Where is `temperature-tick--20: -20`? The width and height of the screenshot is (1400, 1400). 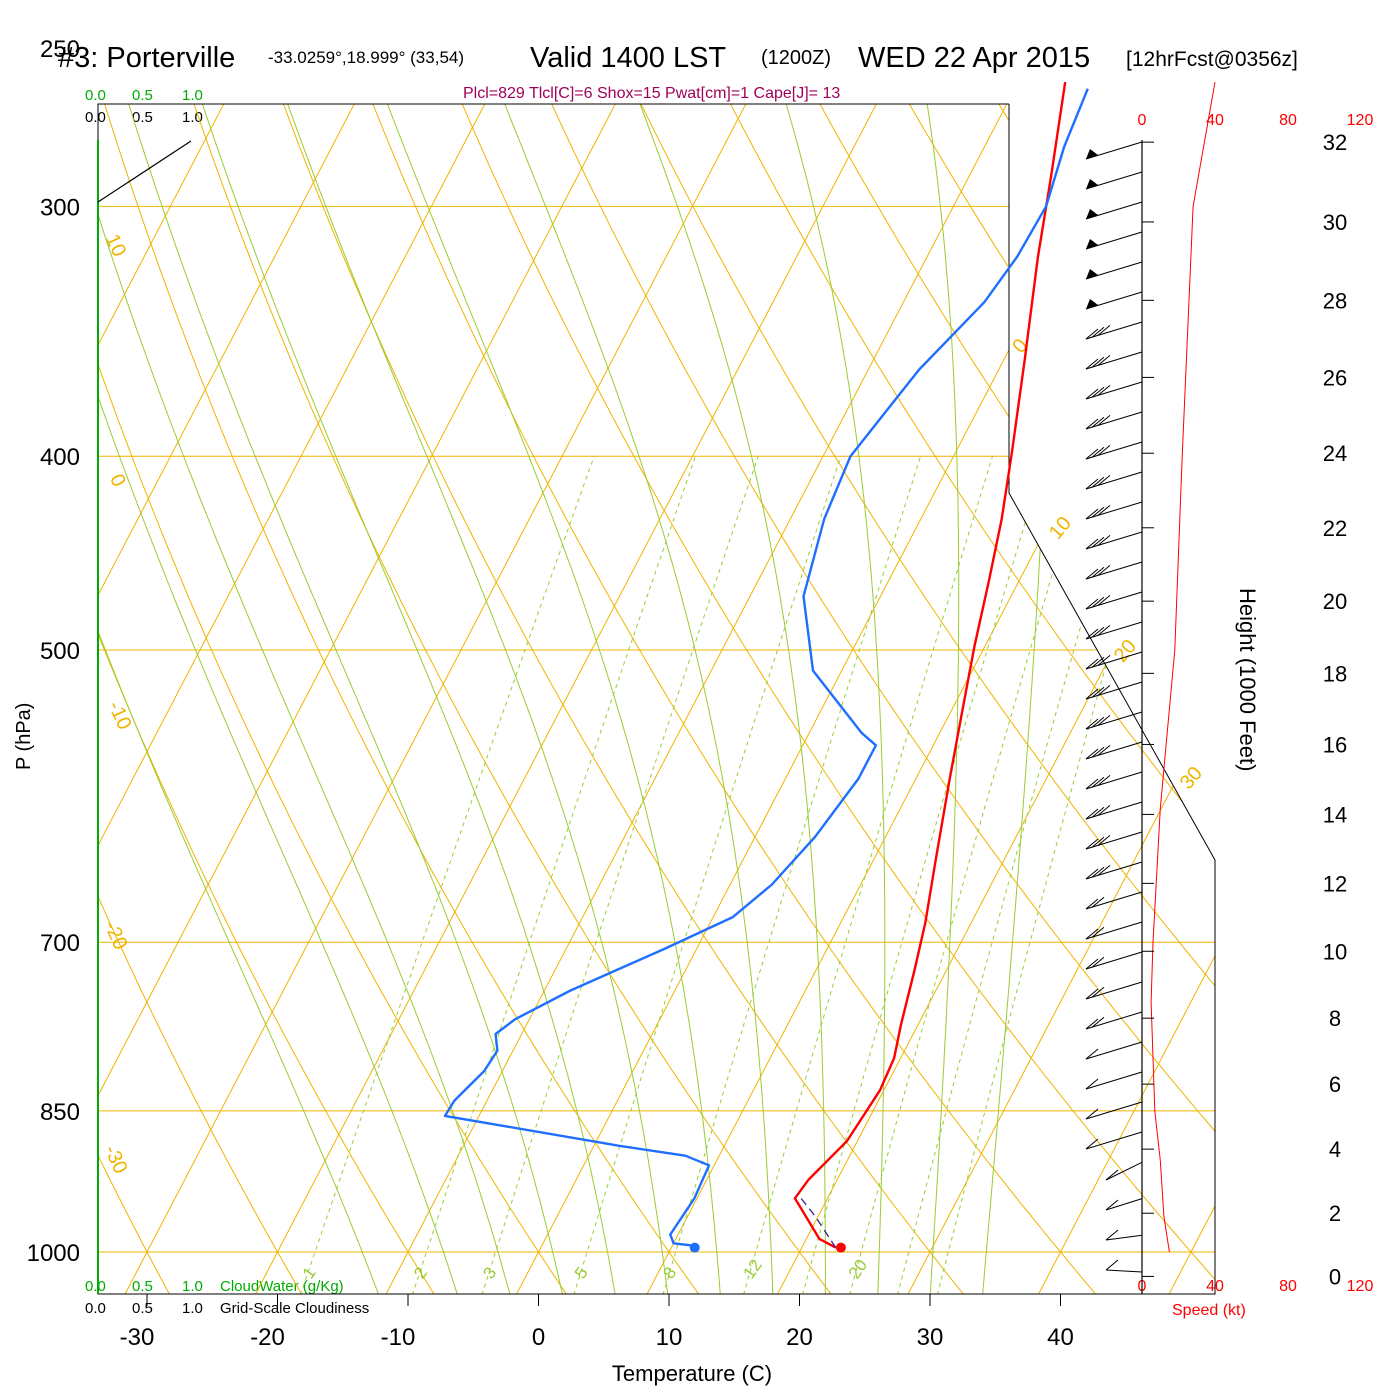
temperature-tick--20: -20 is located at coordinates (267, 1337).